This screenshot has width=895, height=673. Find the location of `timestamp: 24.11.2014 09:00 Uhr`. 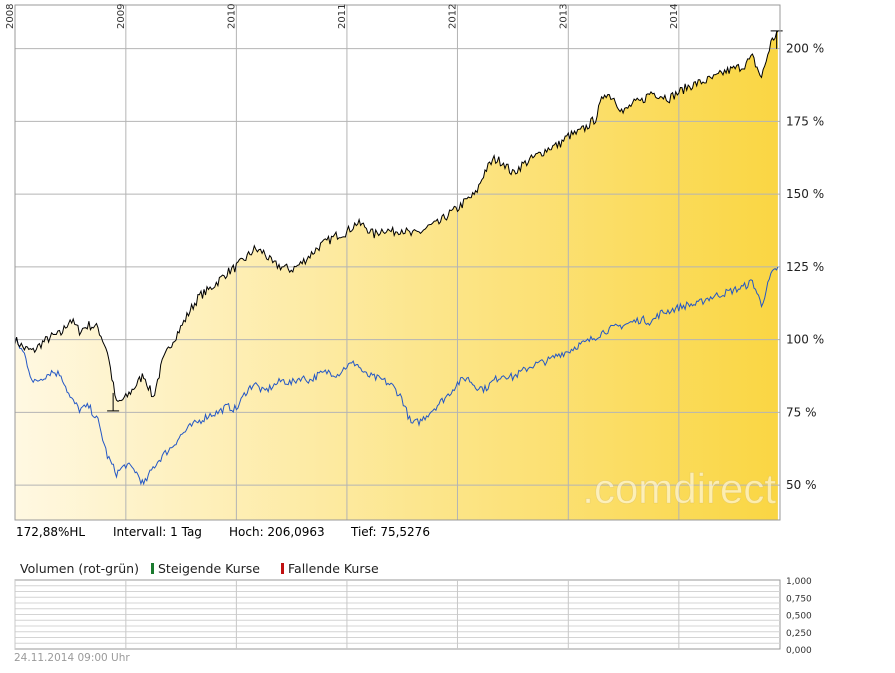

timestamp: 24.11.2014 09:00 Uhr is located at coordinates (72, 658).